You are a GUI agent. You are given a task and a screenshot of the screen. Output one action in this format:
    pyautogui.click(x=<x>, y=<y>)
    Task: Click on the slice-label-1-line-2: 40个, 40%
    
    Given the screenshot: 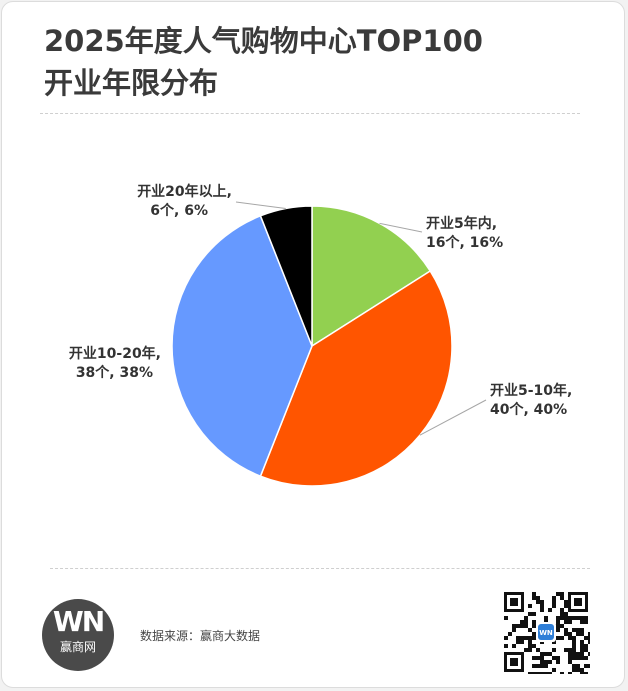 What is the action you would take?
    pyautogui.click(x=528, y=409)
    